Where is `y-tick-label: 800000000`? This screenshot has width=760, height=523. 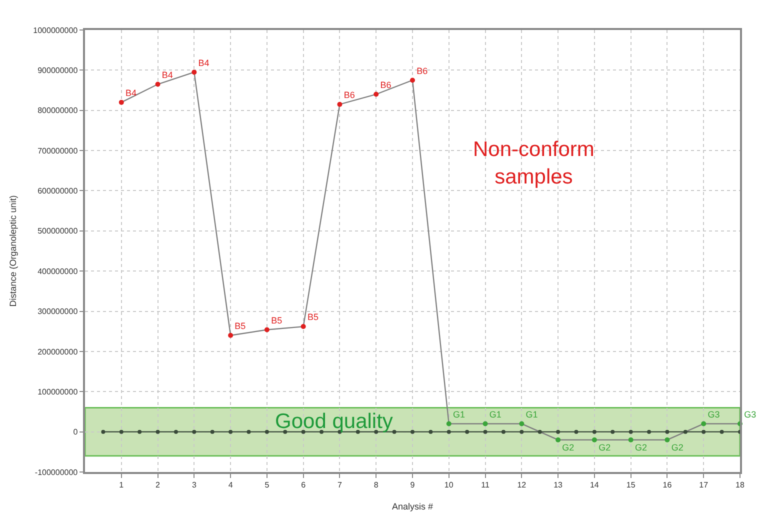 y-tick-label: 800000000 is located at coordinates (58, 111).